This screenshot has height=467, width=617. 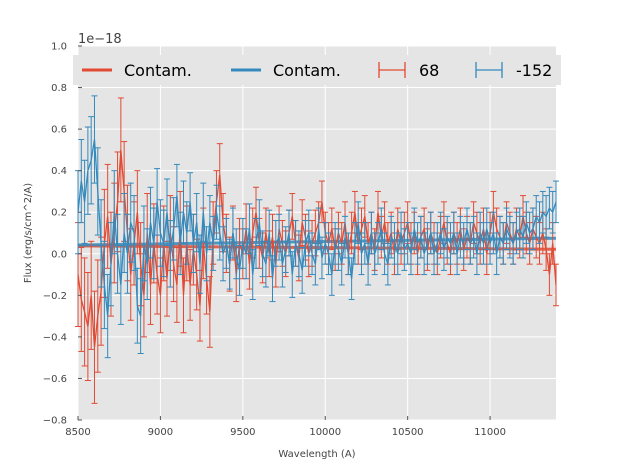 What do you see at coordinates (325, 432) in the screenshot?
I see `x-tick-label: 10000` at bounding box center [325, 432].